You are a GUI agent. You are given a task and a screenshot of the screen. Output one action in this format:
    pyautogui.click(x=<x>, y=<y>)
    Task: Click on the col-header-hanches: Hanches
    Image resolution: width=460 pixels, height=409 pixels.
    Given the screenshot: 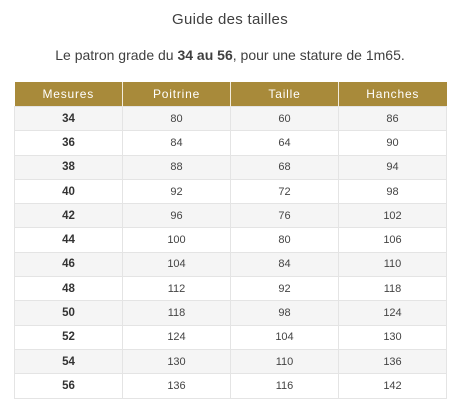 What is the action you would take?
    pyautogui.click(x=392, y=94)
    